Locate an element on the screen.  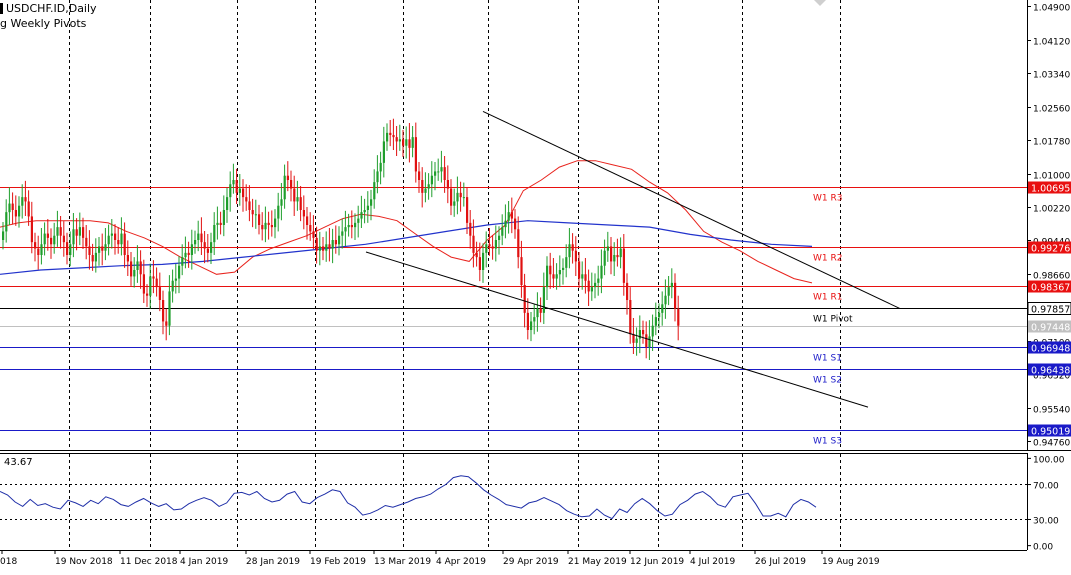
x-tick-label: 28 Jan 2019 is located at coordinates (273, 562).